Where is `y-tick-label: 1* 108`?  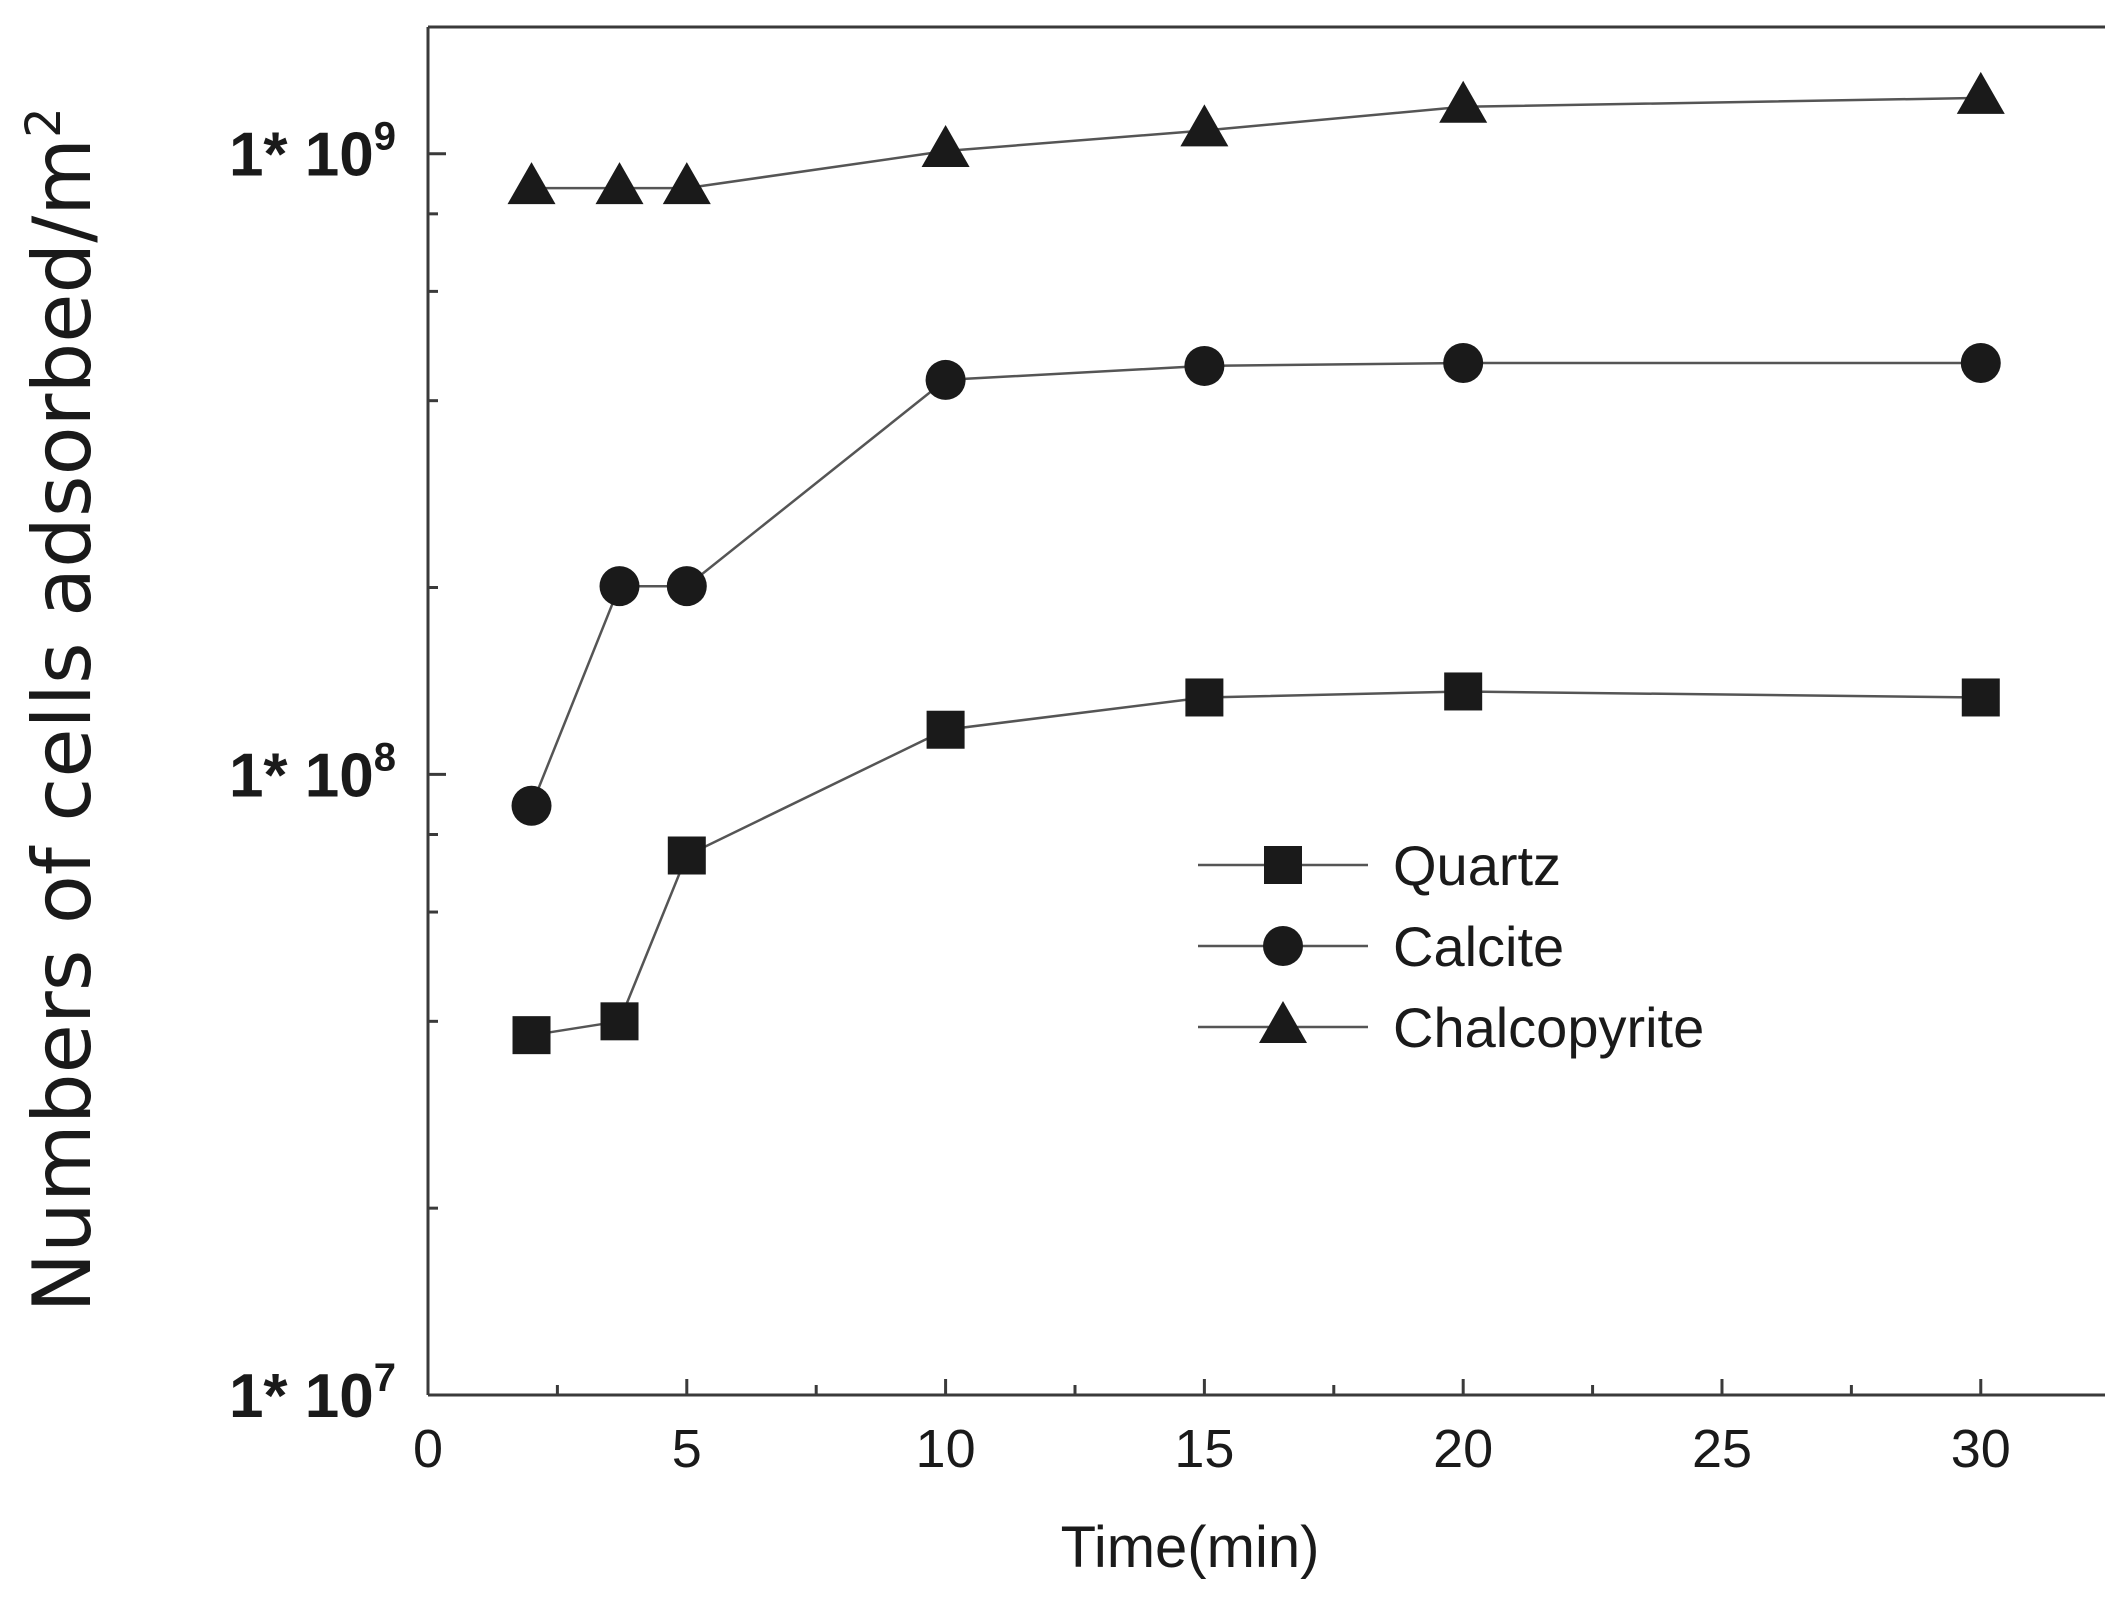 y-tick-label: 1* 108 is located at coordinates (312, 772).